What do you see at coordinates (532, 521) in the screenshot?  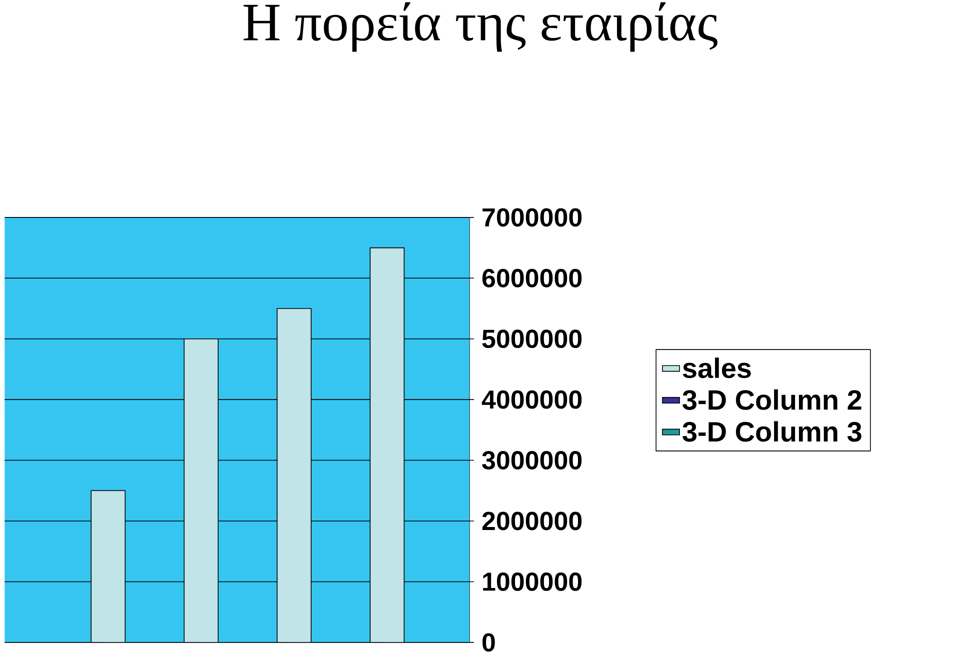 I see `y-tick-label: 2000000` at bounding box center [532, 521].